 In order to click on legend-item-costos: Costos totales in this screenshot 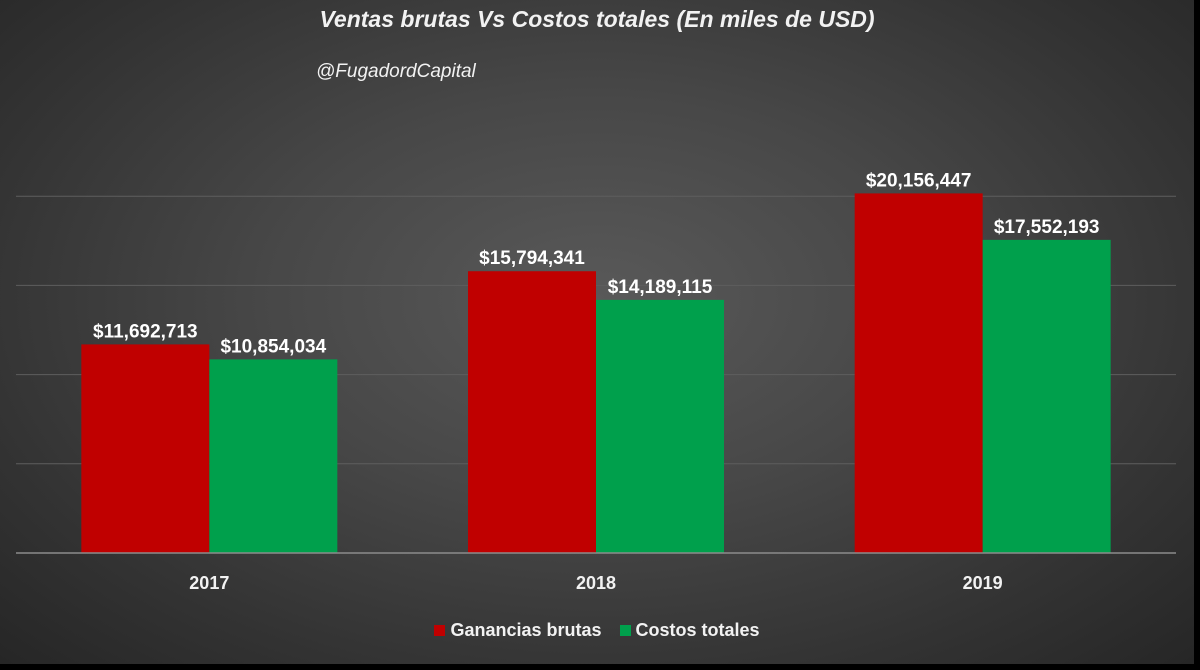, I will do `click(689, 630)`.